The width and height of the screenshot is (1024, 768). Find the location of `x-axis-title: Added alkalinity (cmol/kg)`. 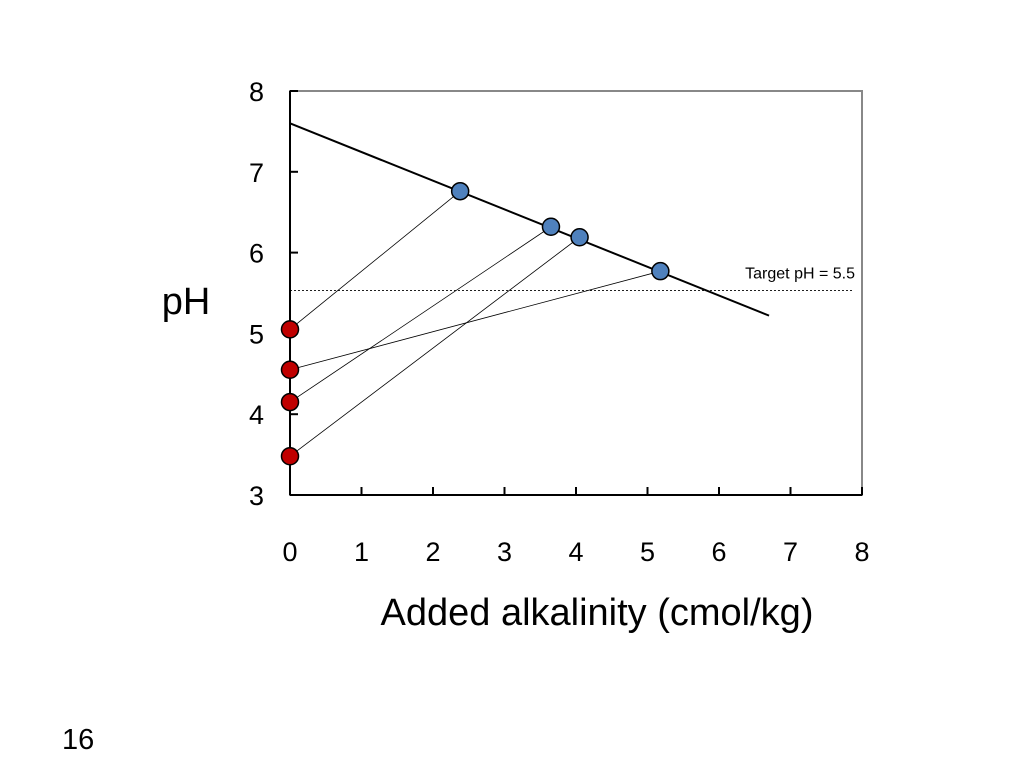

x-axis-title: Added alkalinity (cmol/kg) is located at coordinates (597, 613).